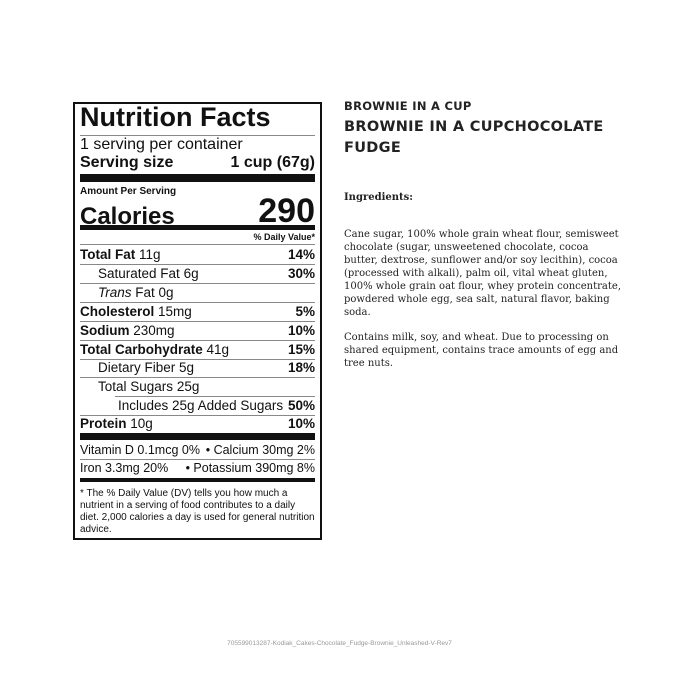 This screenshot has height=679, width=679. Describe the element at coordinates (206, 273) in the screenshot. I see `row-saturated-fat: Saturated Fat 6g 30%` at that location.